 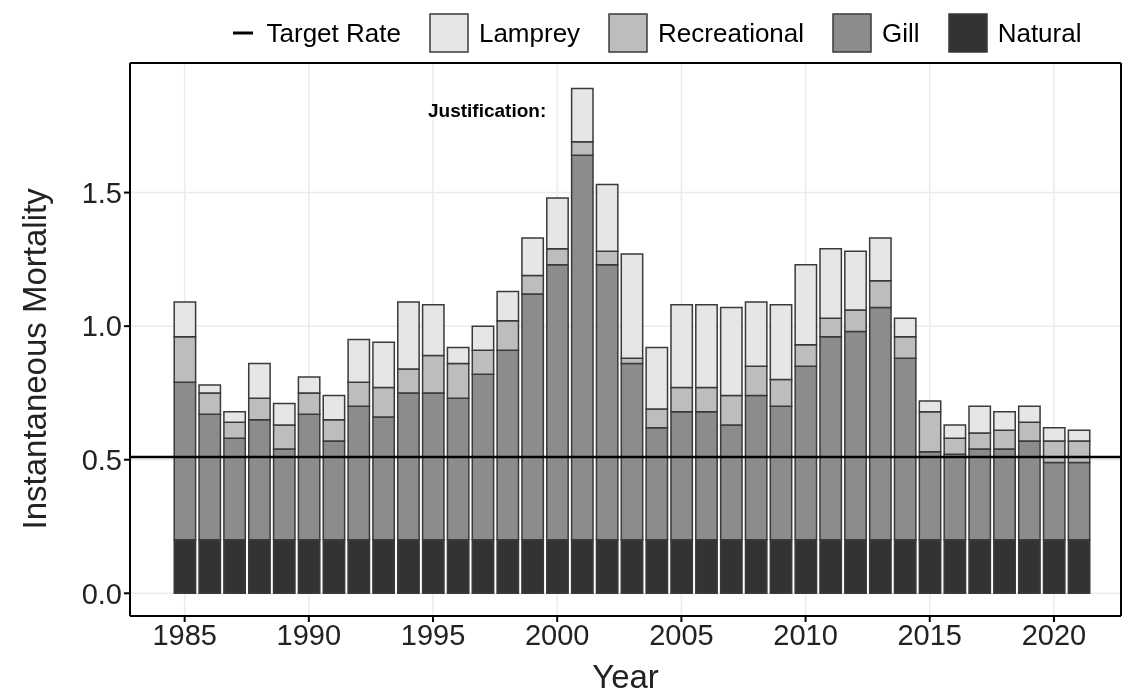 I want to click on x-tick-label: 2015, so click(x=930, y=634).